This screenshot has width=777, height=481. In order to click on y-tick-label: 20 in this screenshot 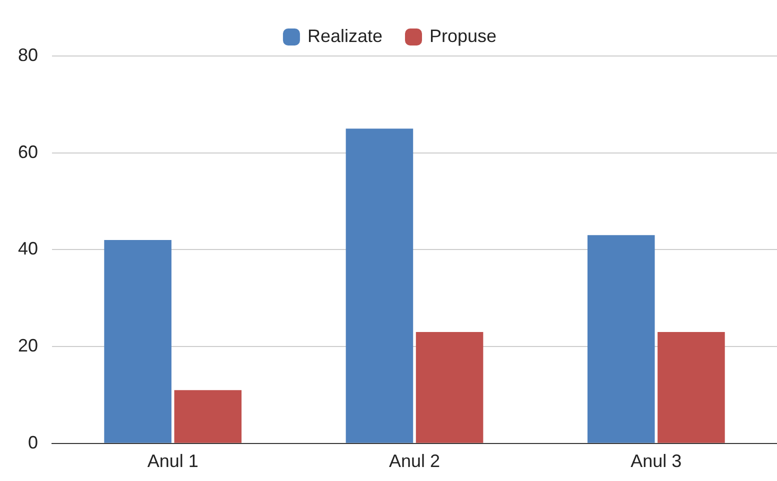, I will do `click(28, 346)`.